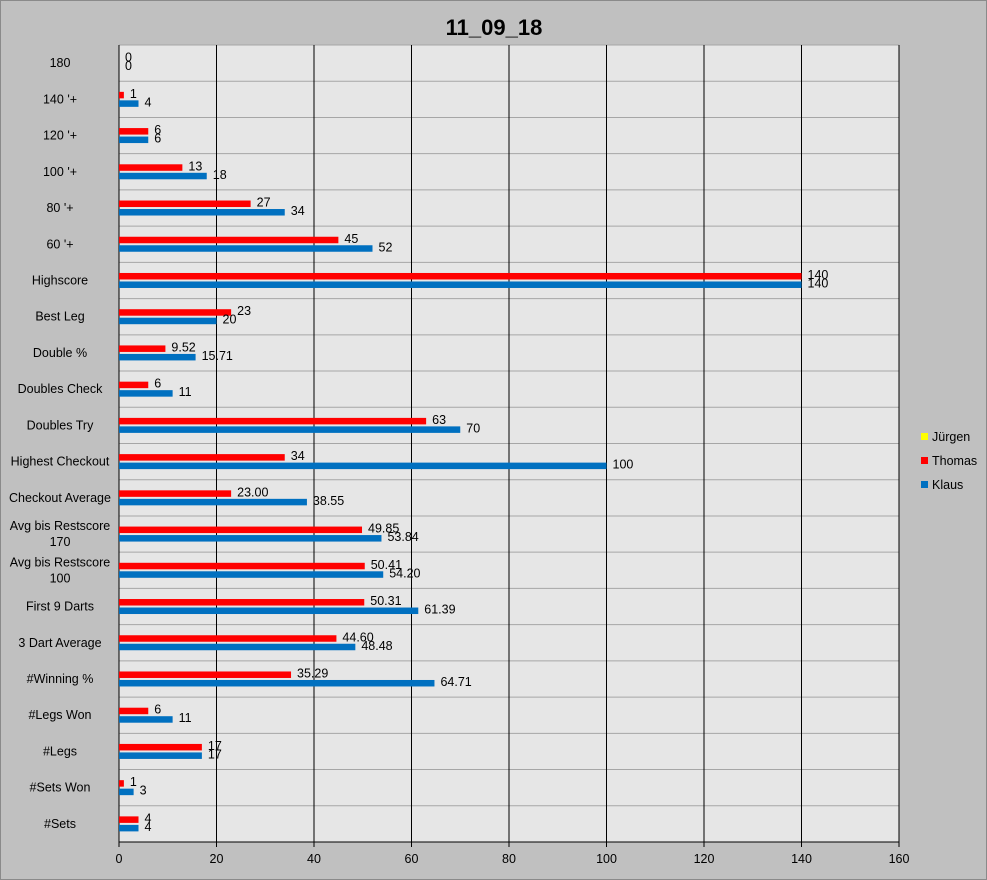 The image size is (987, 880). Describe the element at coordinates (60, 280) in the screenshot. I see `category-label: Highscore` at that location.